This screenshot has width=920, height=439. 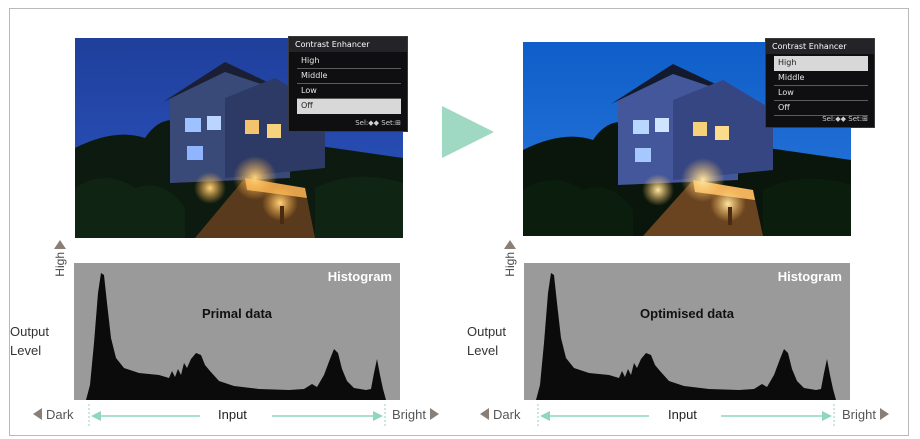 I want to click on histogram-before: Histogram Primal data, so click(x=237, y=331).